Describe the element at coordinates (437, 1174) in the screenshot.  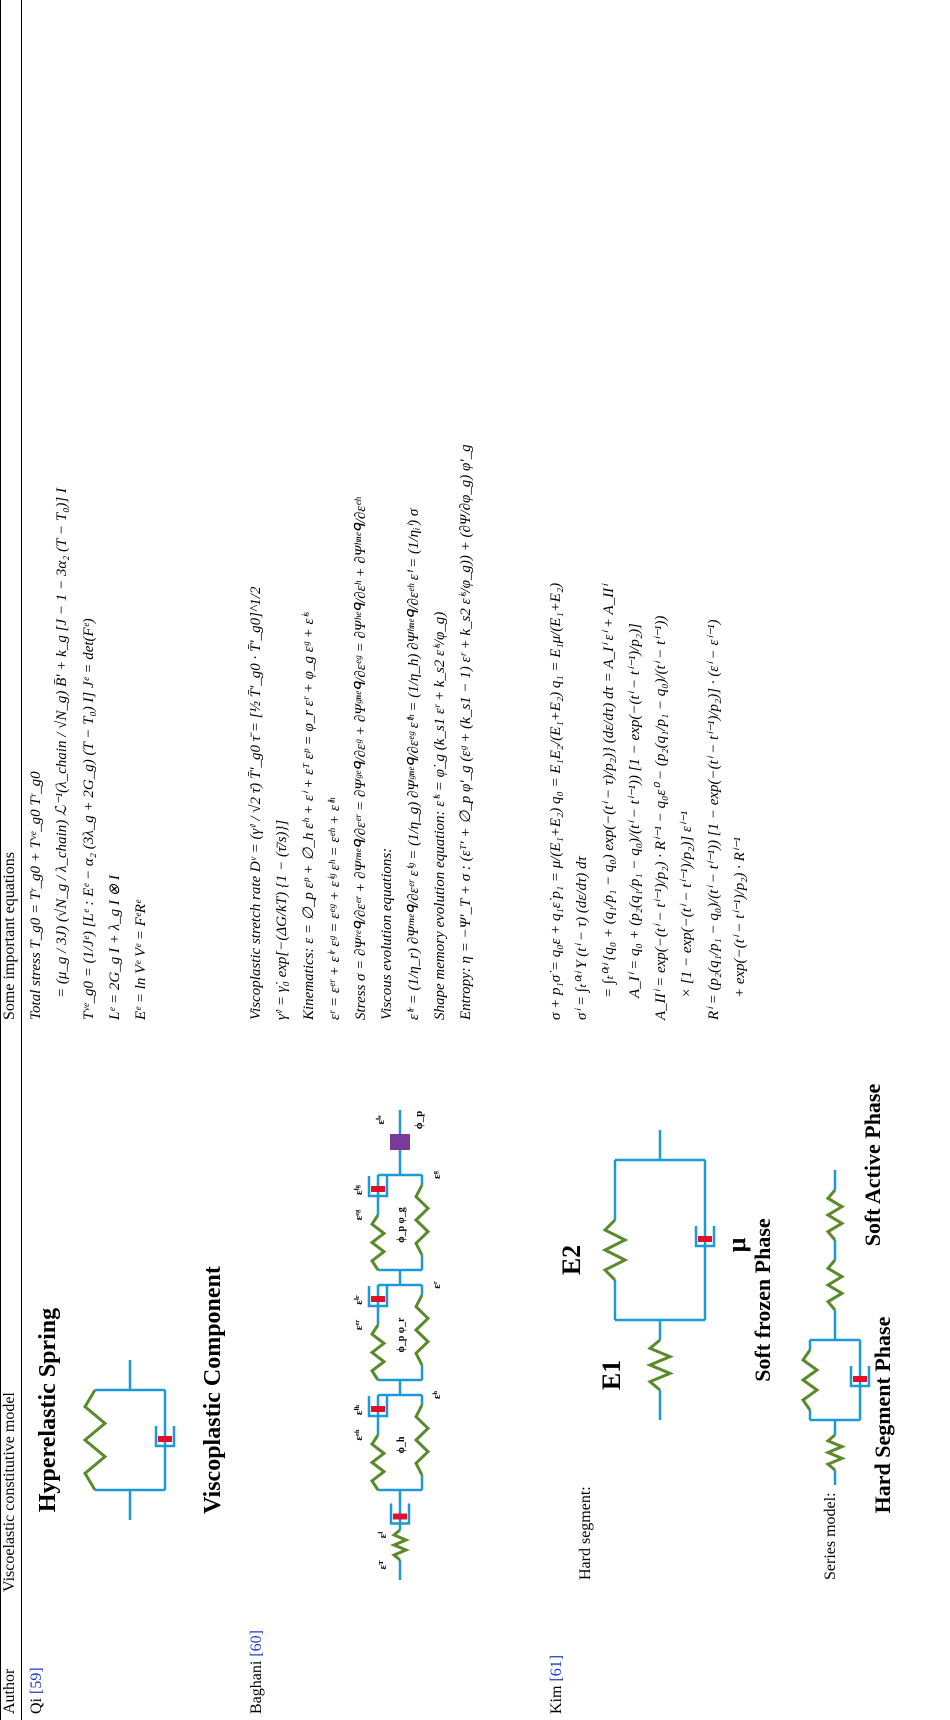
I see `label: εᵍ` at that location.